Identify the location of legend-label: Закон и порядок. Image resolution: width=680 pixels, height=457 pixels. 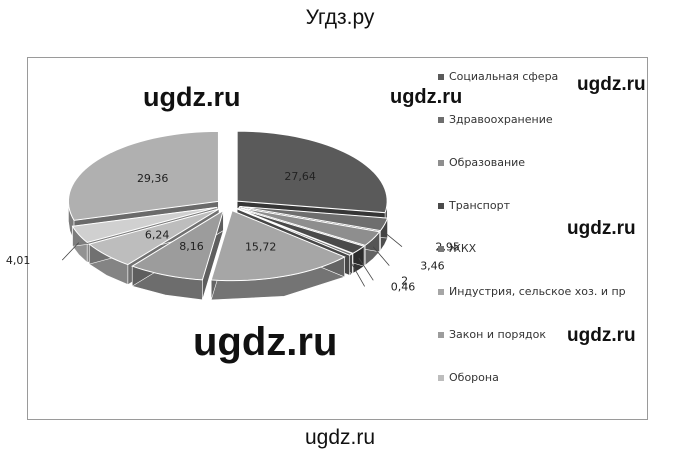
(497, 334).